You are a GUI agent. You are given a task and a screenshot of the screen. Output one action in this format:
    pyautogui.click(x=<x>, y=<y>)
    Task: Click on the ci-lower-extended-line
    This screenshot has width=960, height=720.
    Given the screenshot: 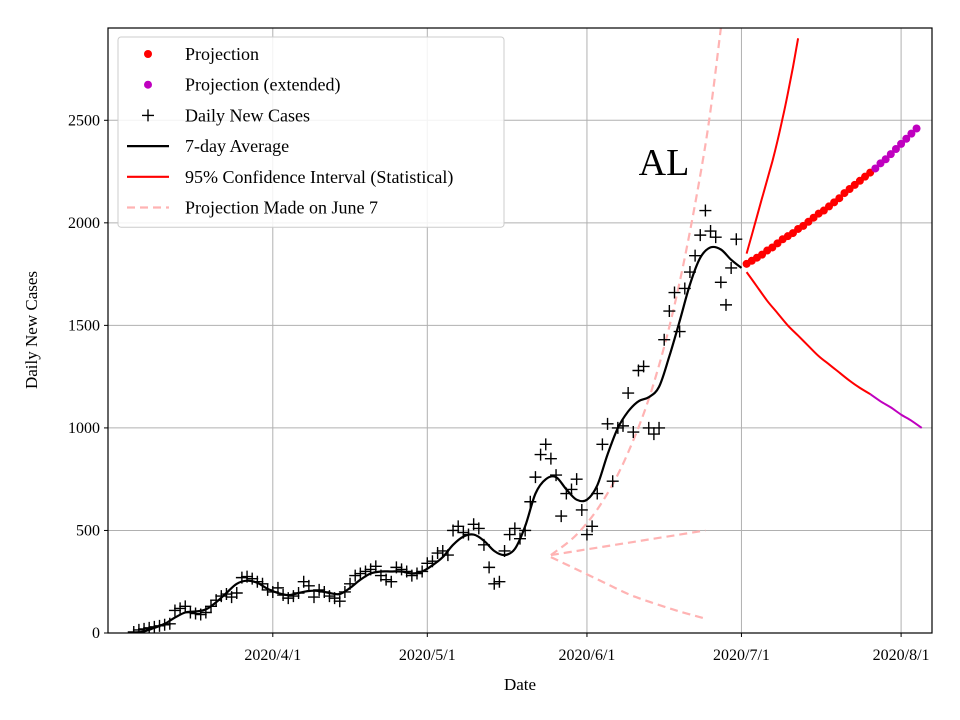 What is the action you would take?
    pyautogui.click(x=896, y=411)
    